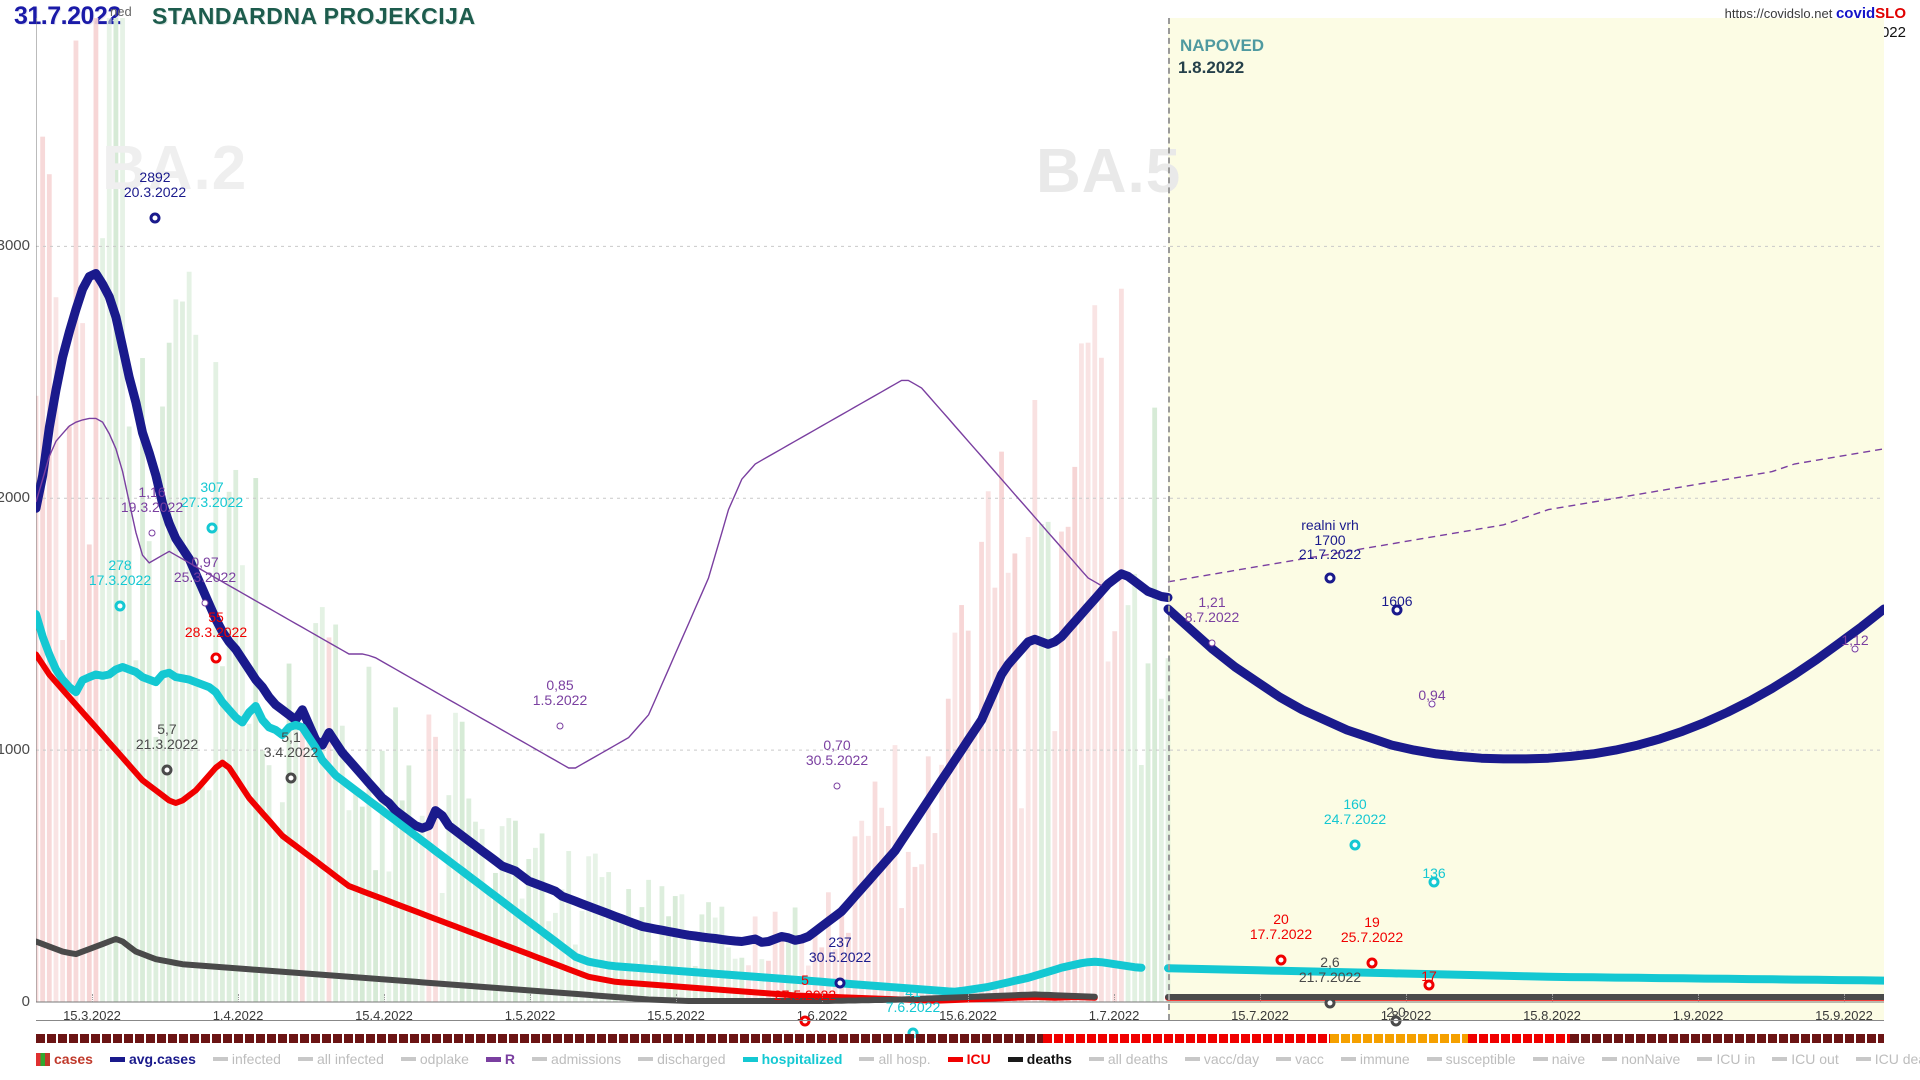 The image size is (1920, 1080). Describe the element at coordinates (1049, 1059) in the screenshot. I see `legend-item-label: deaths` at that location.